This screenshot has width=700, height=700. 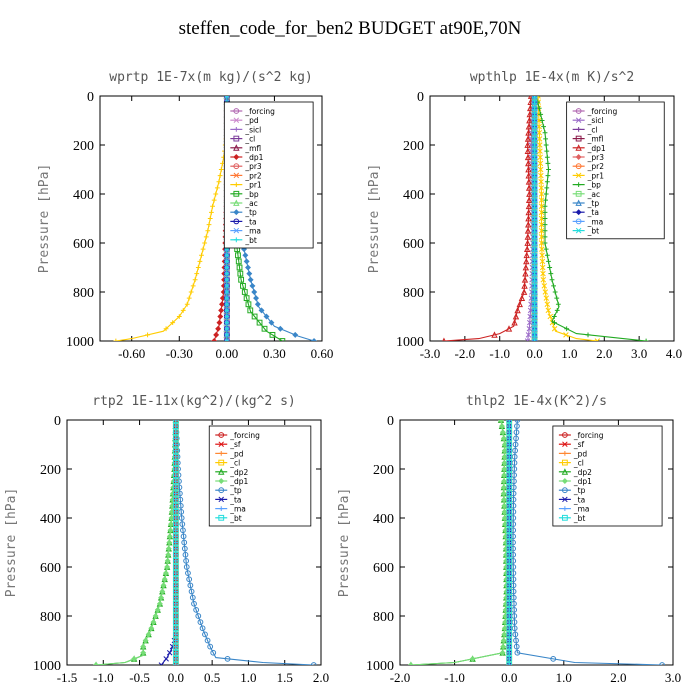 What do you see at coordinates (234, 463) in the screenshot?
I see `legend-entry: _cl` at bounding box center [234, 463].